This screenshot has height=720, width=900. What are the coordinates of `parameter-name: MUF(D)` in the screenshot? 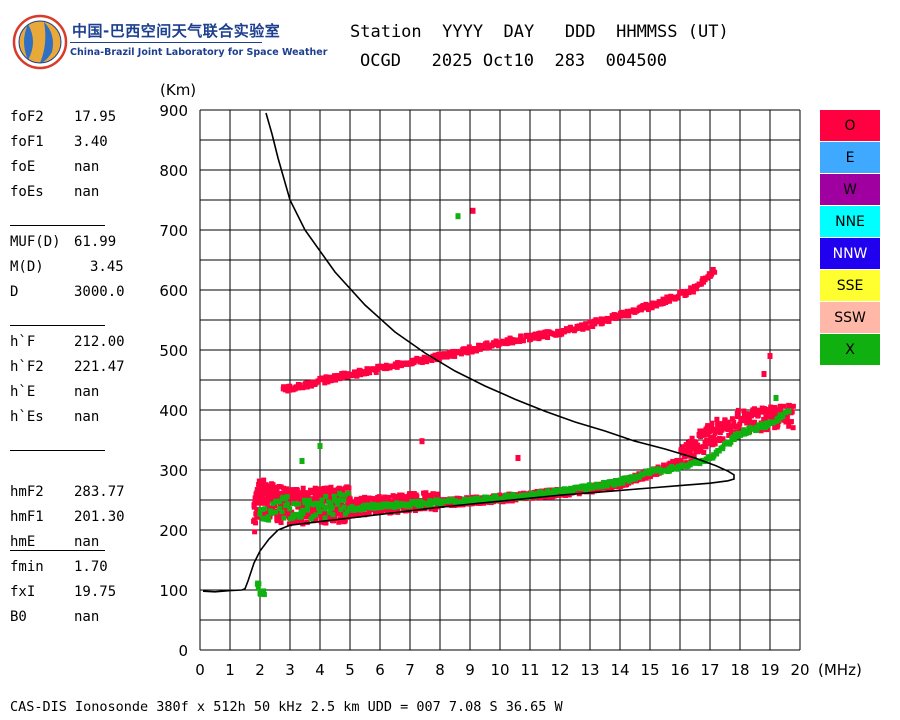 It's located at (35, 242).